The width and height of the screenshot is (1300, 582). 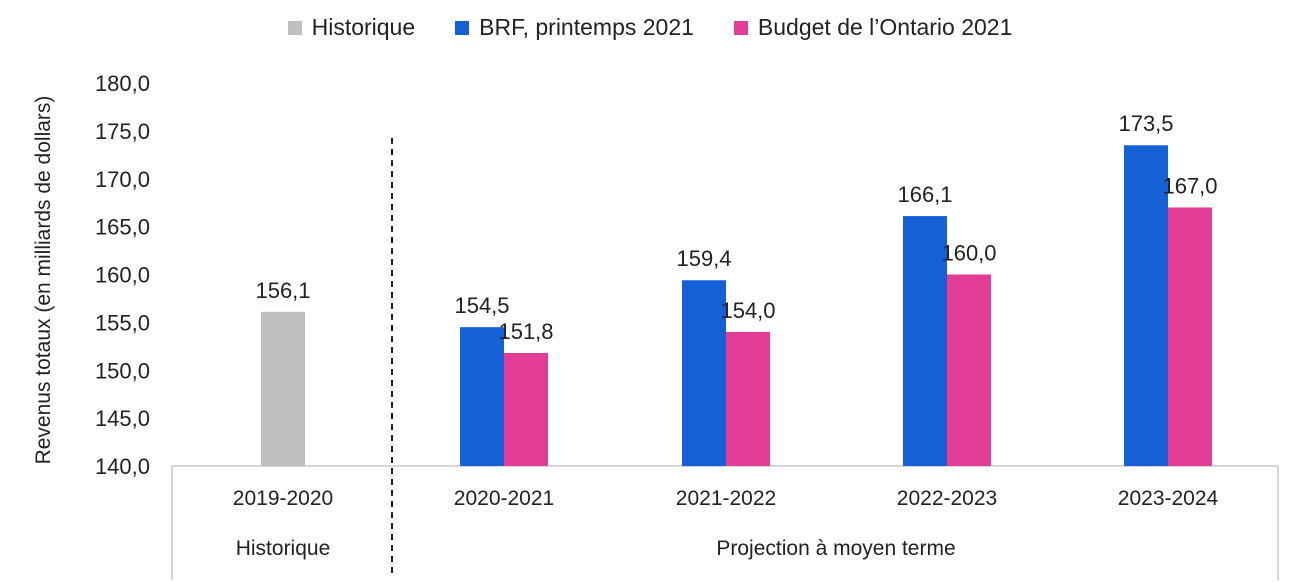 What do you see at coordinates (525, 331) in the screenshot?
I see `data-label: 151,8` at bounding box center [525, 331].